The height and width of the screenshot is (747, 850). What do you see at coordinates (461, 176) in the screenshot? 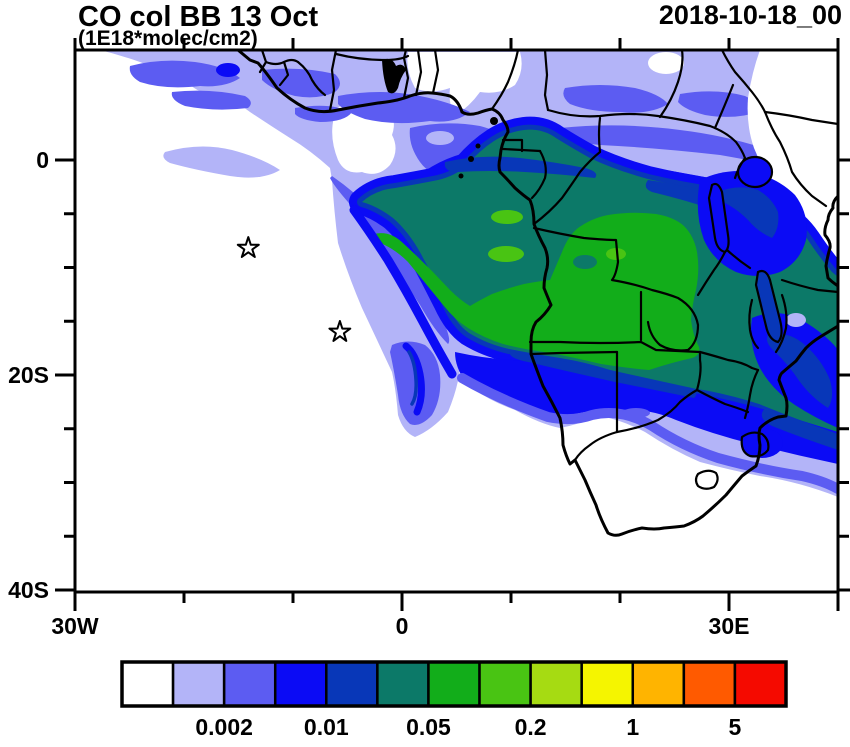
I see `island-annobon` at bounding box center [461, 176].